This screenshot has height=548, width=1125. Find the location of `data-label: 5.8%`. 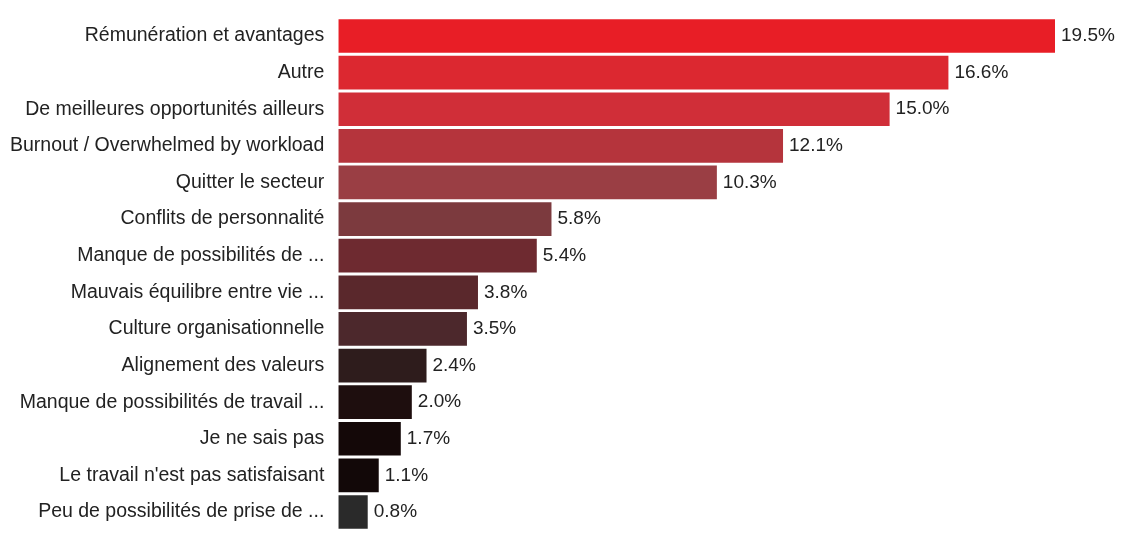

data-label: 5.8% is located at coordinates (579, 218).